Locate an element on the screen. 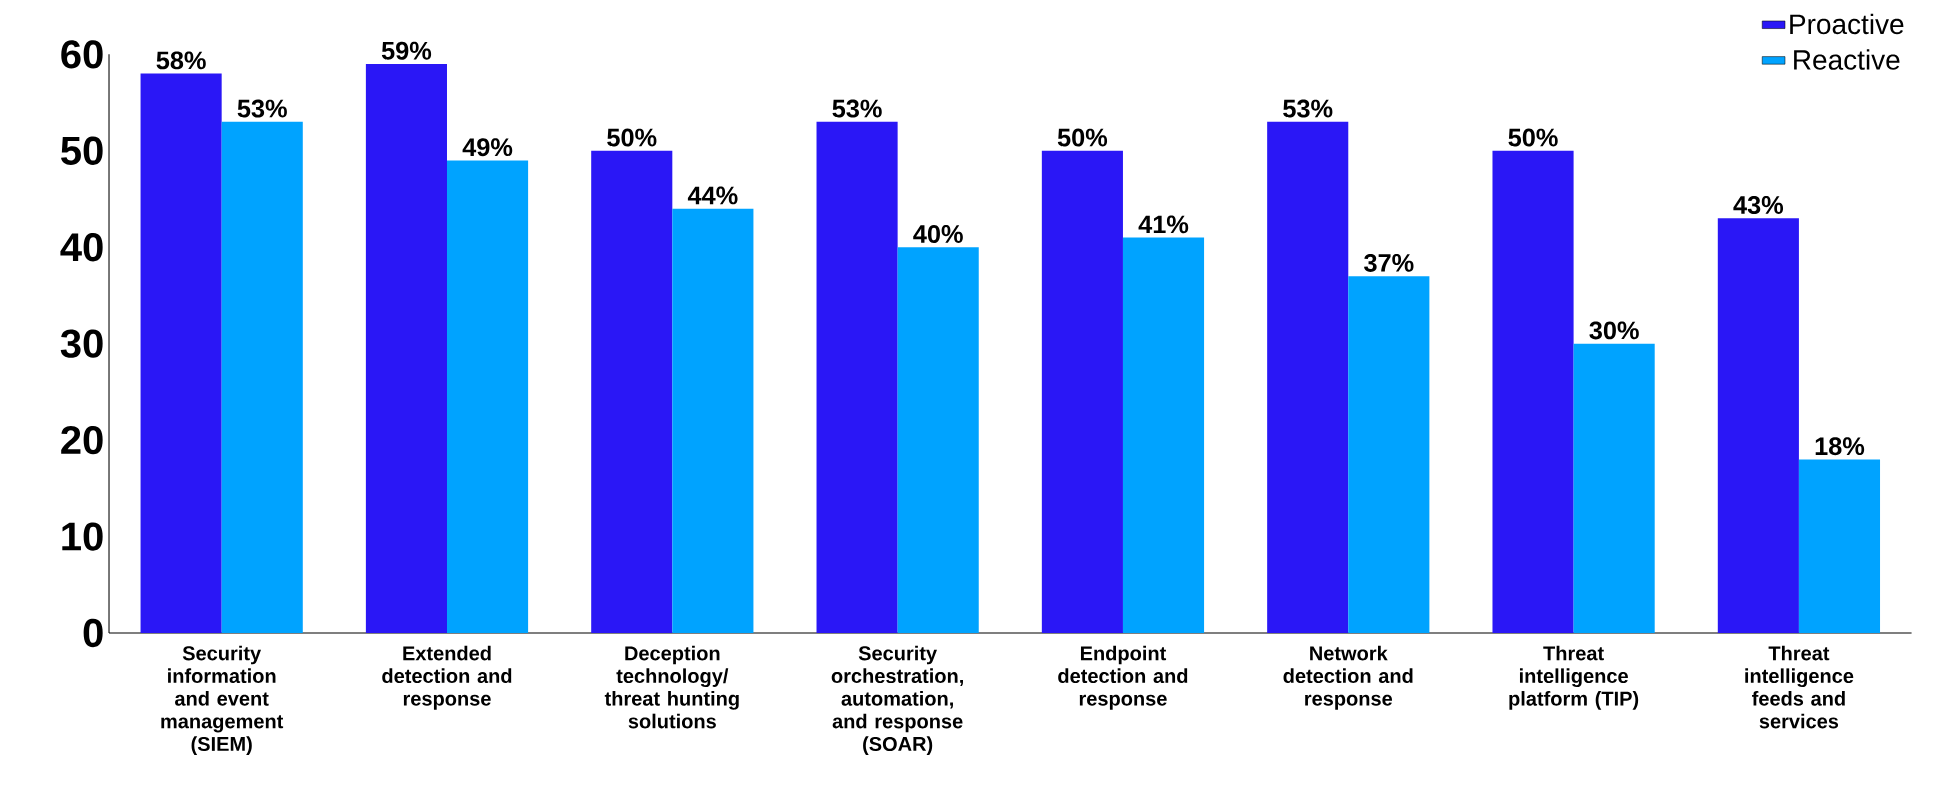  data-label: 37% is located at coordinates (1389, 262).